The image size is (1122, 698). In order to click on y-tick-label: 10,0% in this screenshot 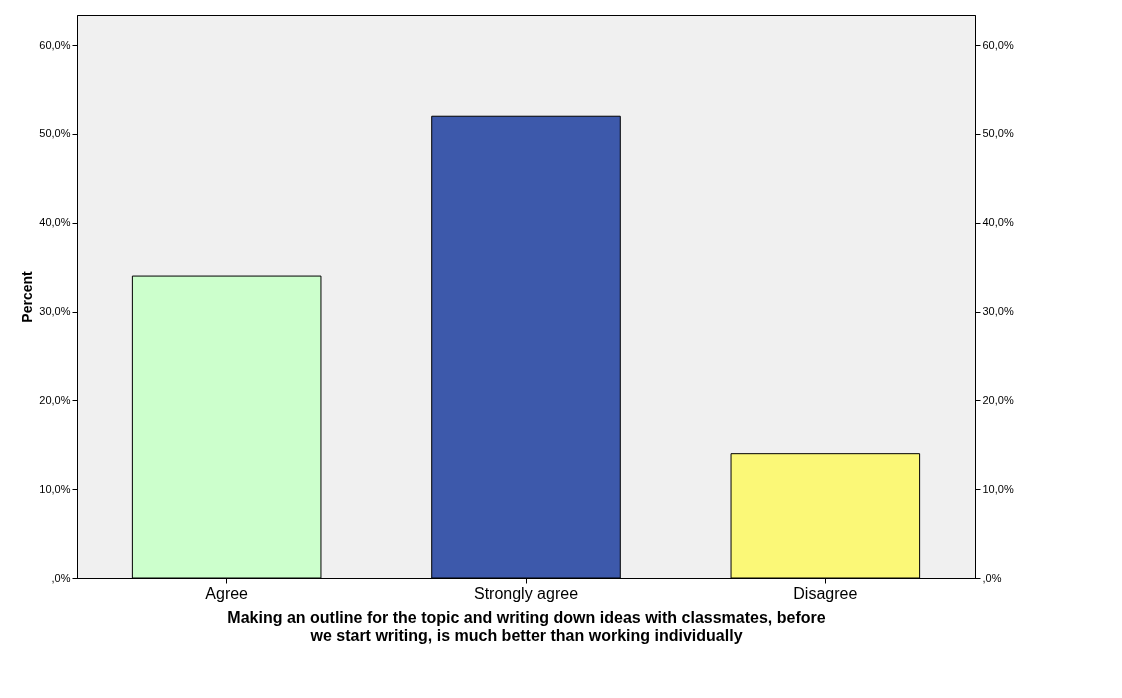, I will do `click(55, 488)`.